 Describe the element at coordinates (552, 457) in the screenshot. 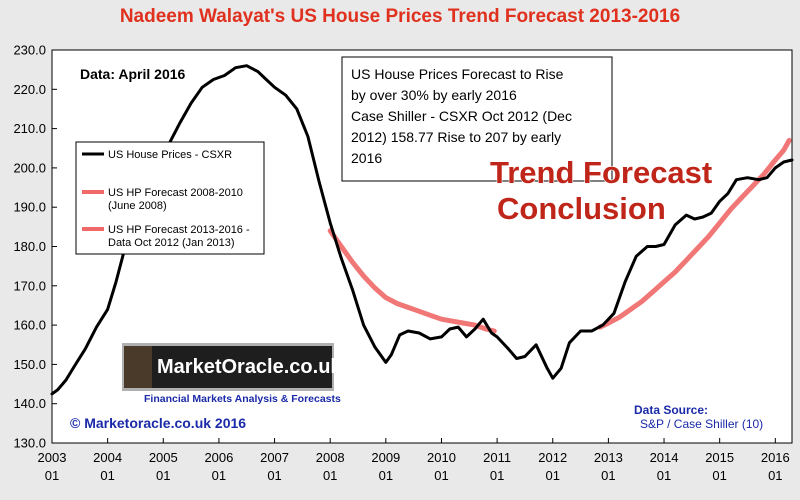

I see `x-tick-label-year: 2012` at that location.